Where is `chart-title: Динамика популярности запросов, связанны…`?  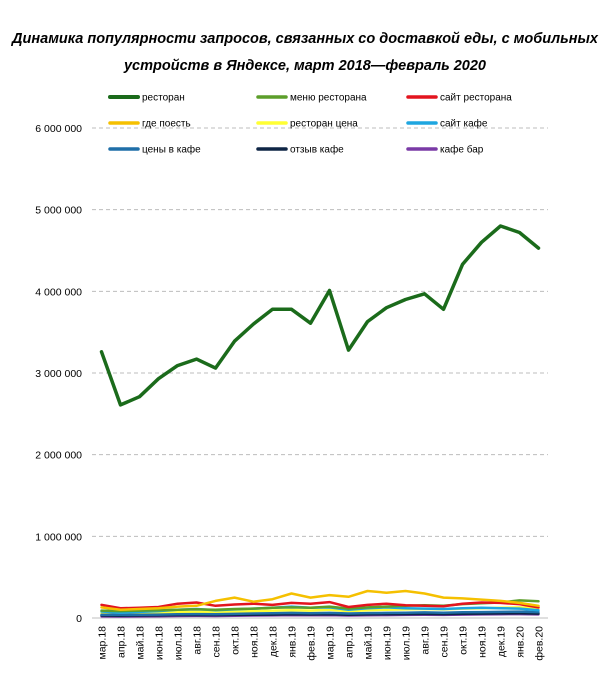
chart-title: Динамика популярности запросов, связанны… is located at coordinates (305, 53).